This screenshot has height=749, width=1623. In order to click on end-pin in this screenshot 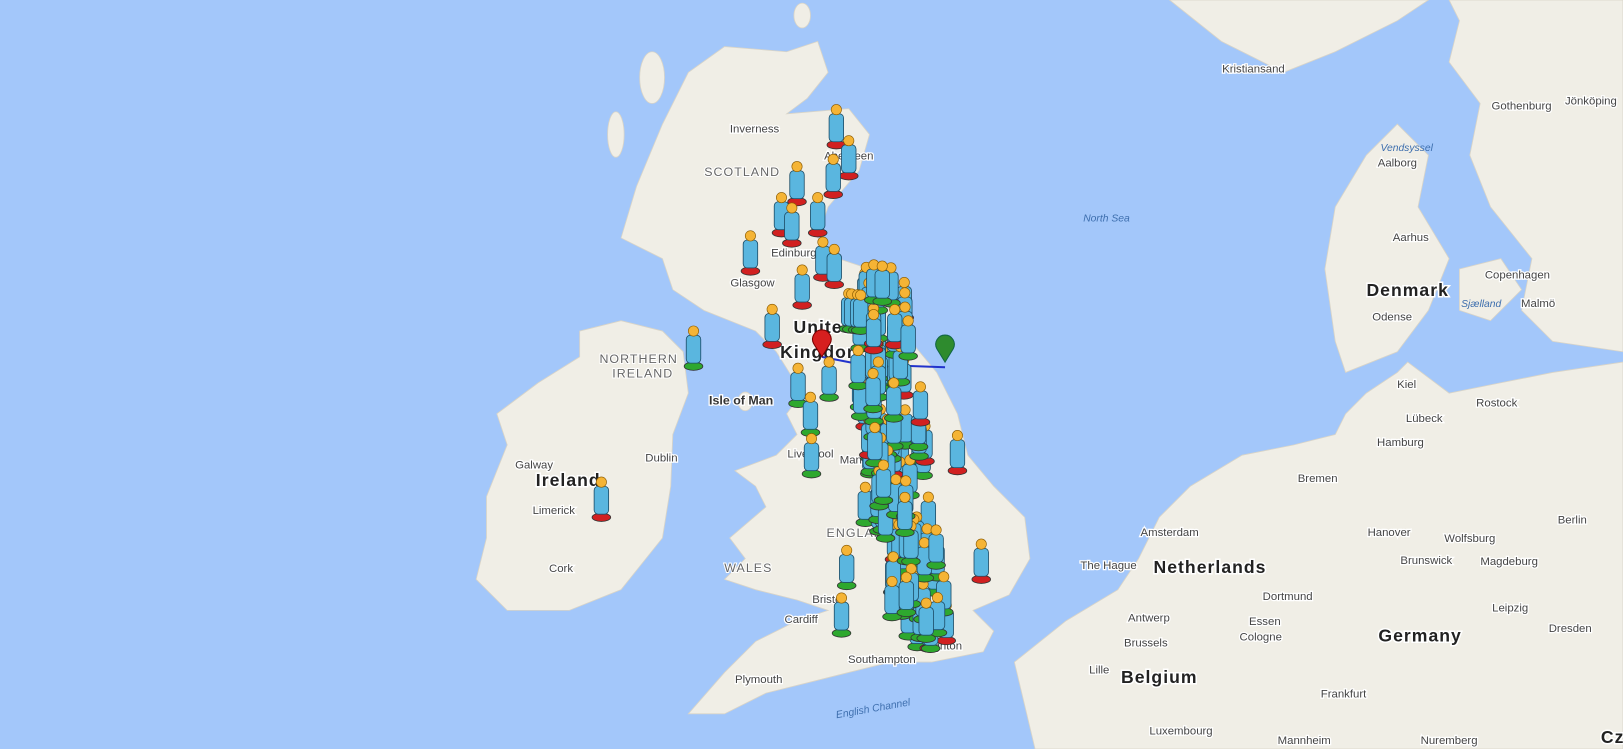, I will do `click(945, 349)`.